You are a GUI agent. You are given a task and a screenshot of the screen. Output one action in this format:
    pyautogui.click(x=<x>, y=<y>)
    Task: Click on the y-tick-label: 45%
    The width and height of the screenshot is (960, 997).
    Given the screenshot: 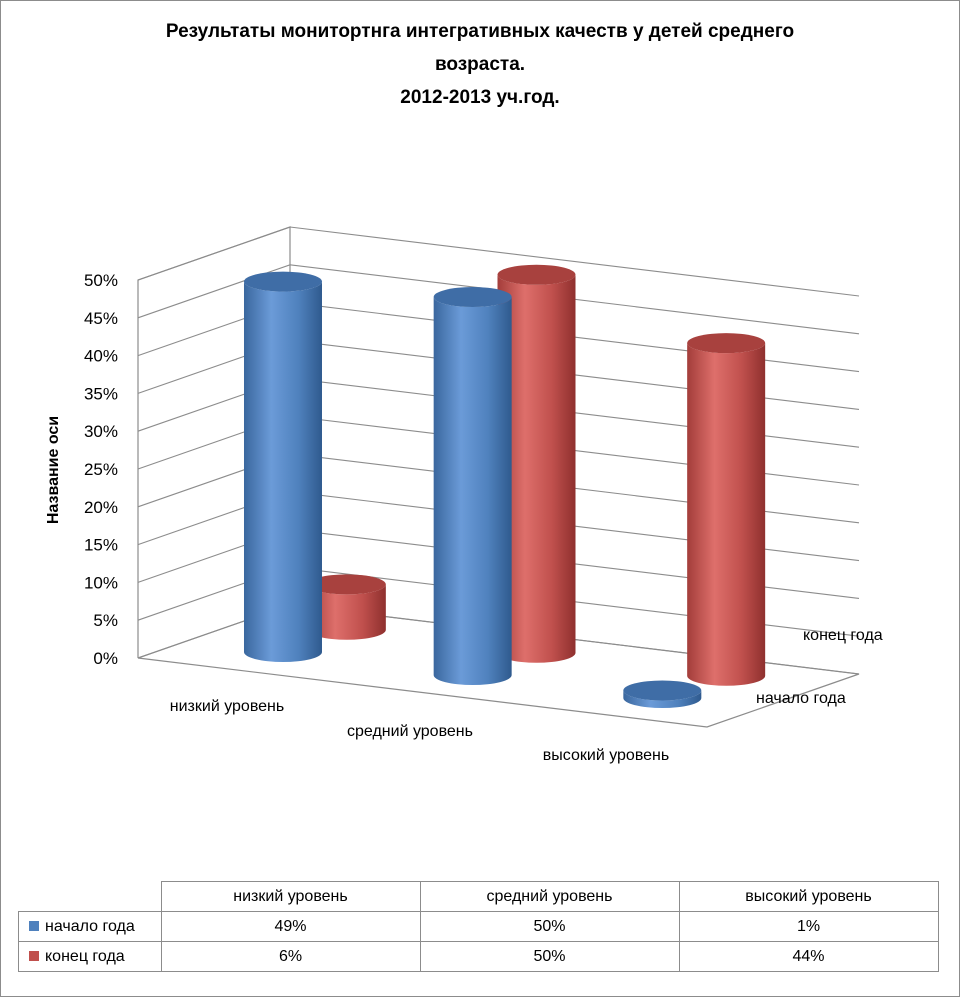 What is the action you would take?
    pyautogui.click(x=101, y=318)
    